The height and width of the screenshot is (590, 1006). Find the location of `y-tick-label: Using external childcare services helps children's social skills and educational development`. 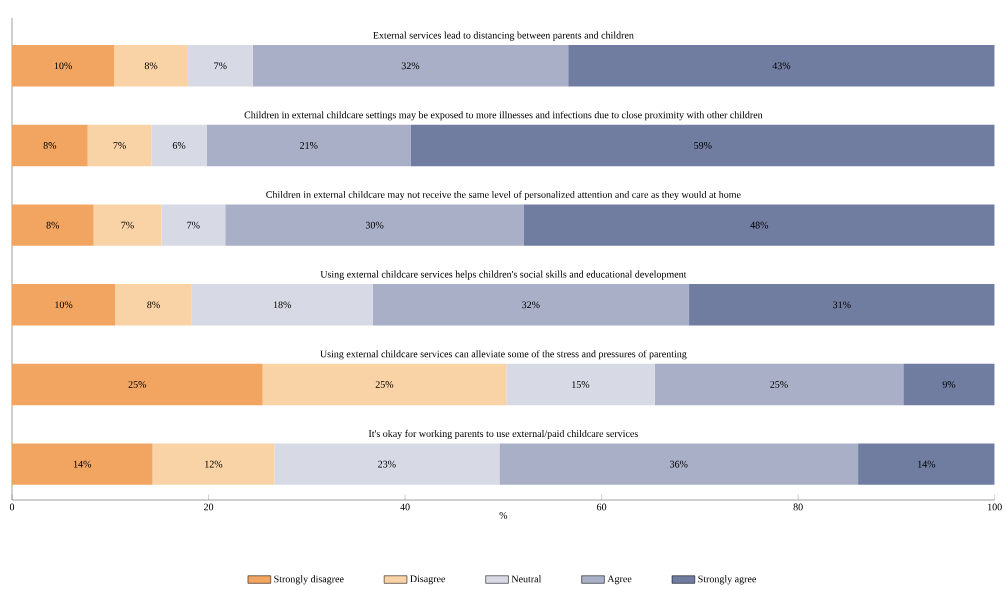

y-tick-label: Using external childcare services helps children's social skills and educational development is located at coordinates (503, 275).